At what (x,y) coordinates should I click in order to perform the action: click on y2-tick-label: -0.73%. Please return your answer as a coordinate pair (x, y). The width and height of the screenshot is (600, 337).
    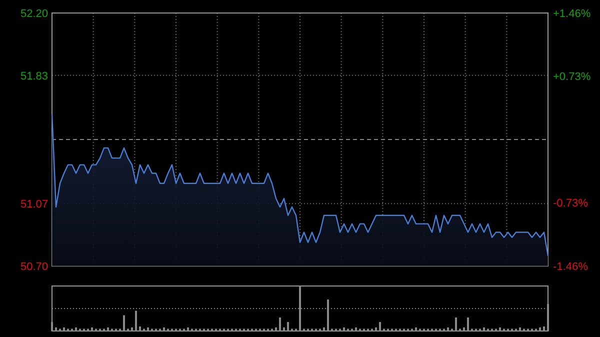
    Looking at the image, I should click on (570, 204).